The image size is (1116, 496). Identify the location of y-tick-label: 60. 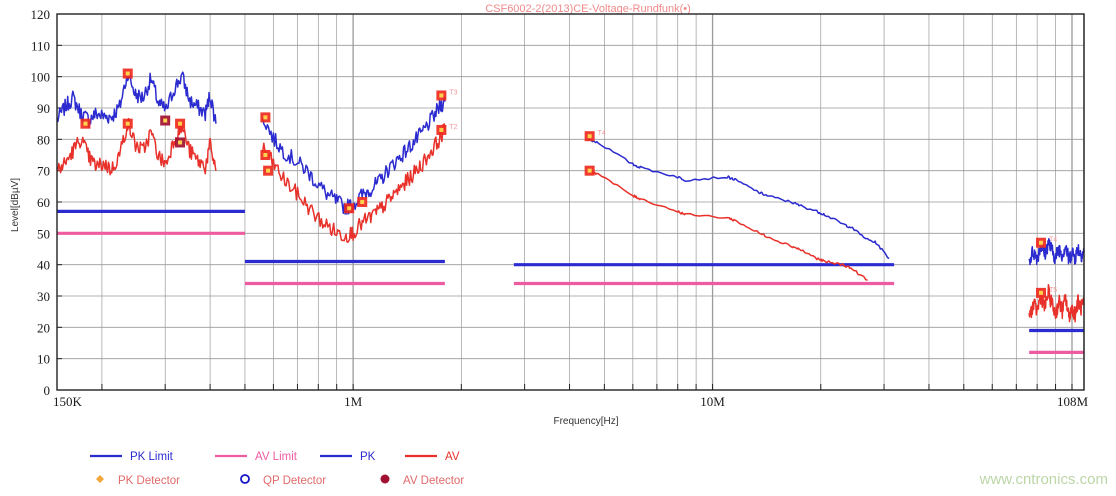
(43, 202).